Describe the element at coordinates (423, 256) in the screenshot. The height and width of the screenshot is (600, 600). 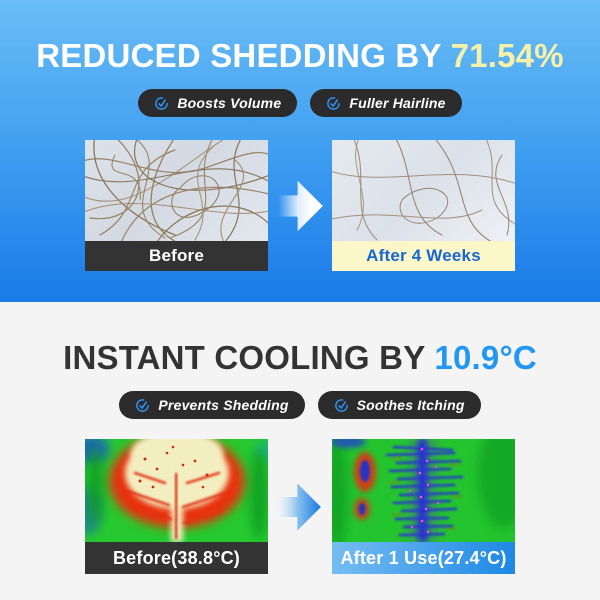
I see `shedding-after-caption: After 4 Weeks` at that location.